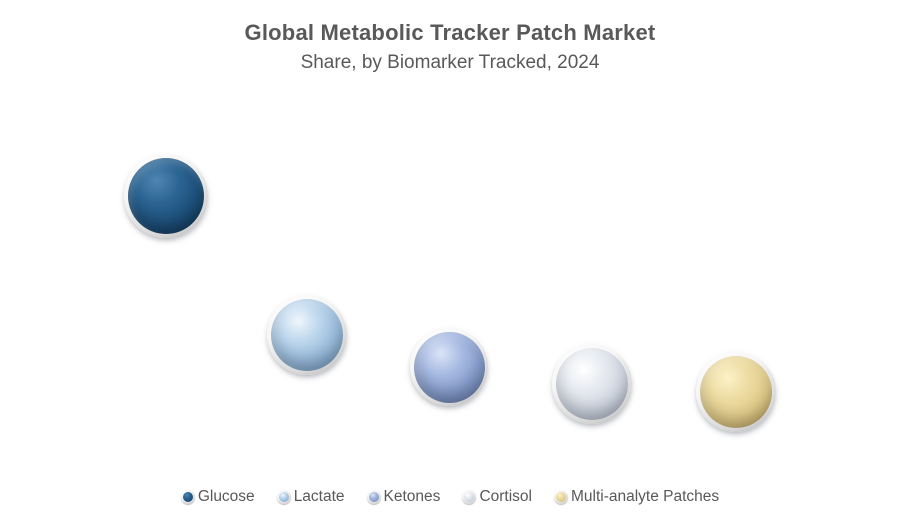 This screenshot has width=900, height=525. I want to click on lactate-legend-marker-icon, so click(283, 497).